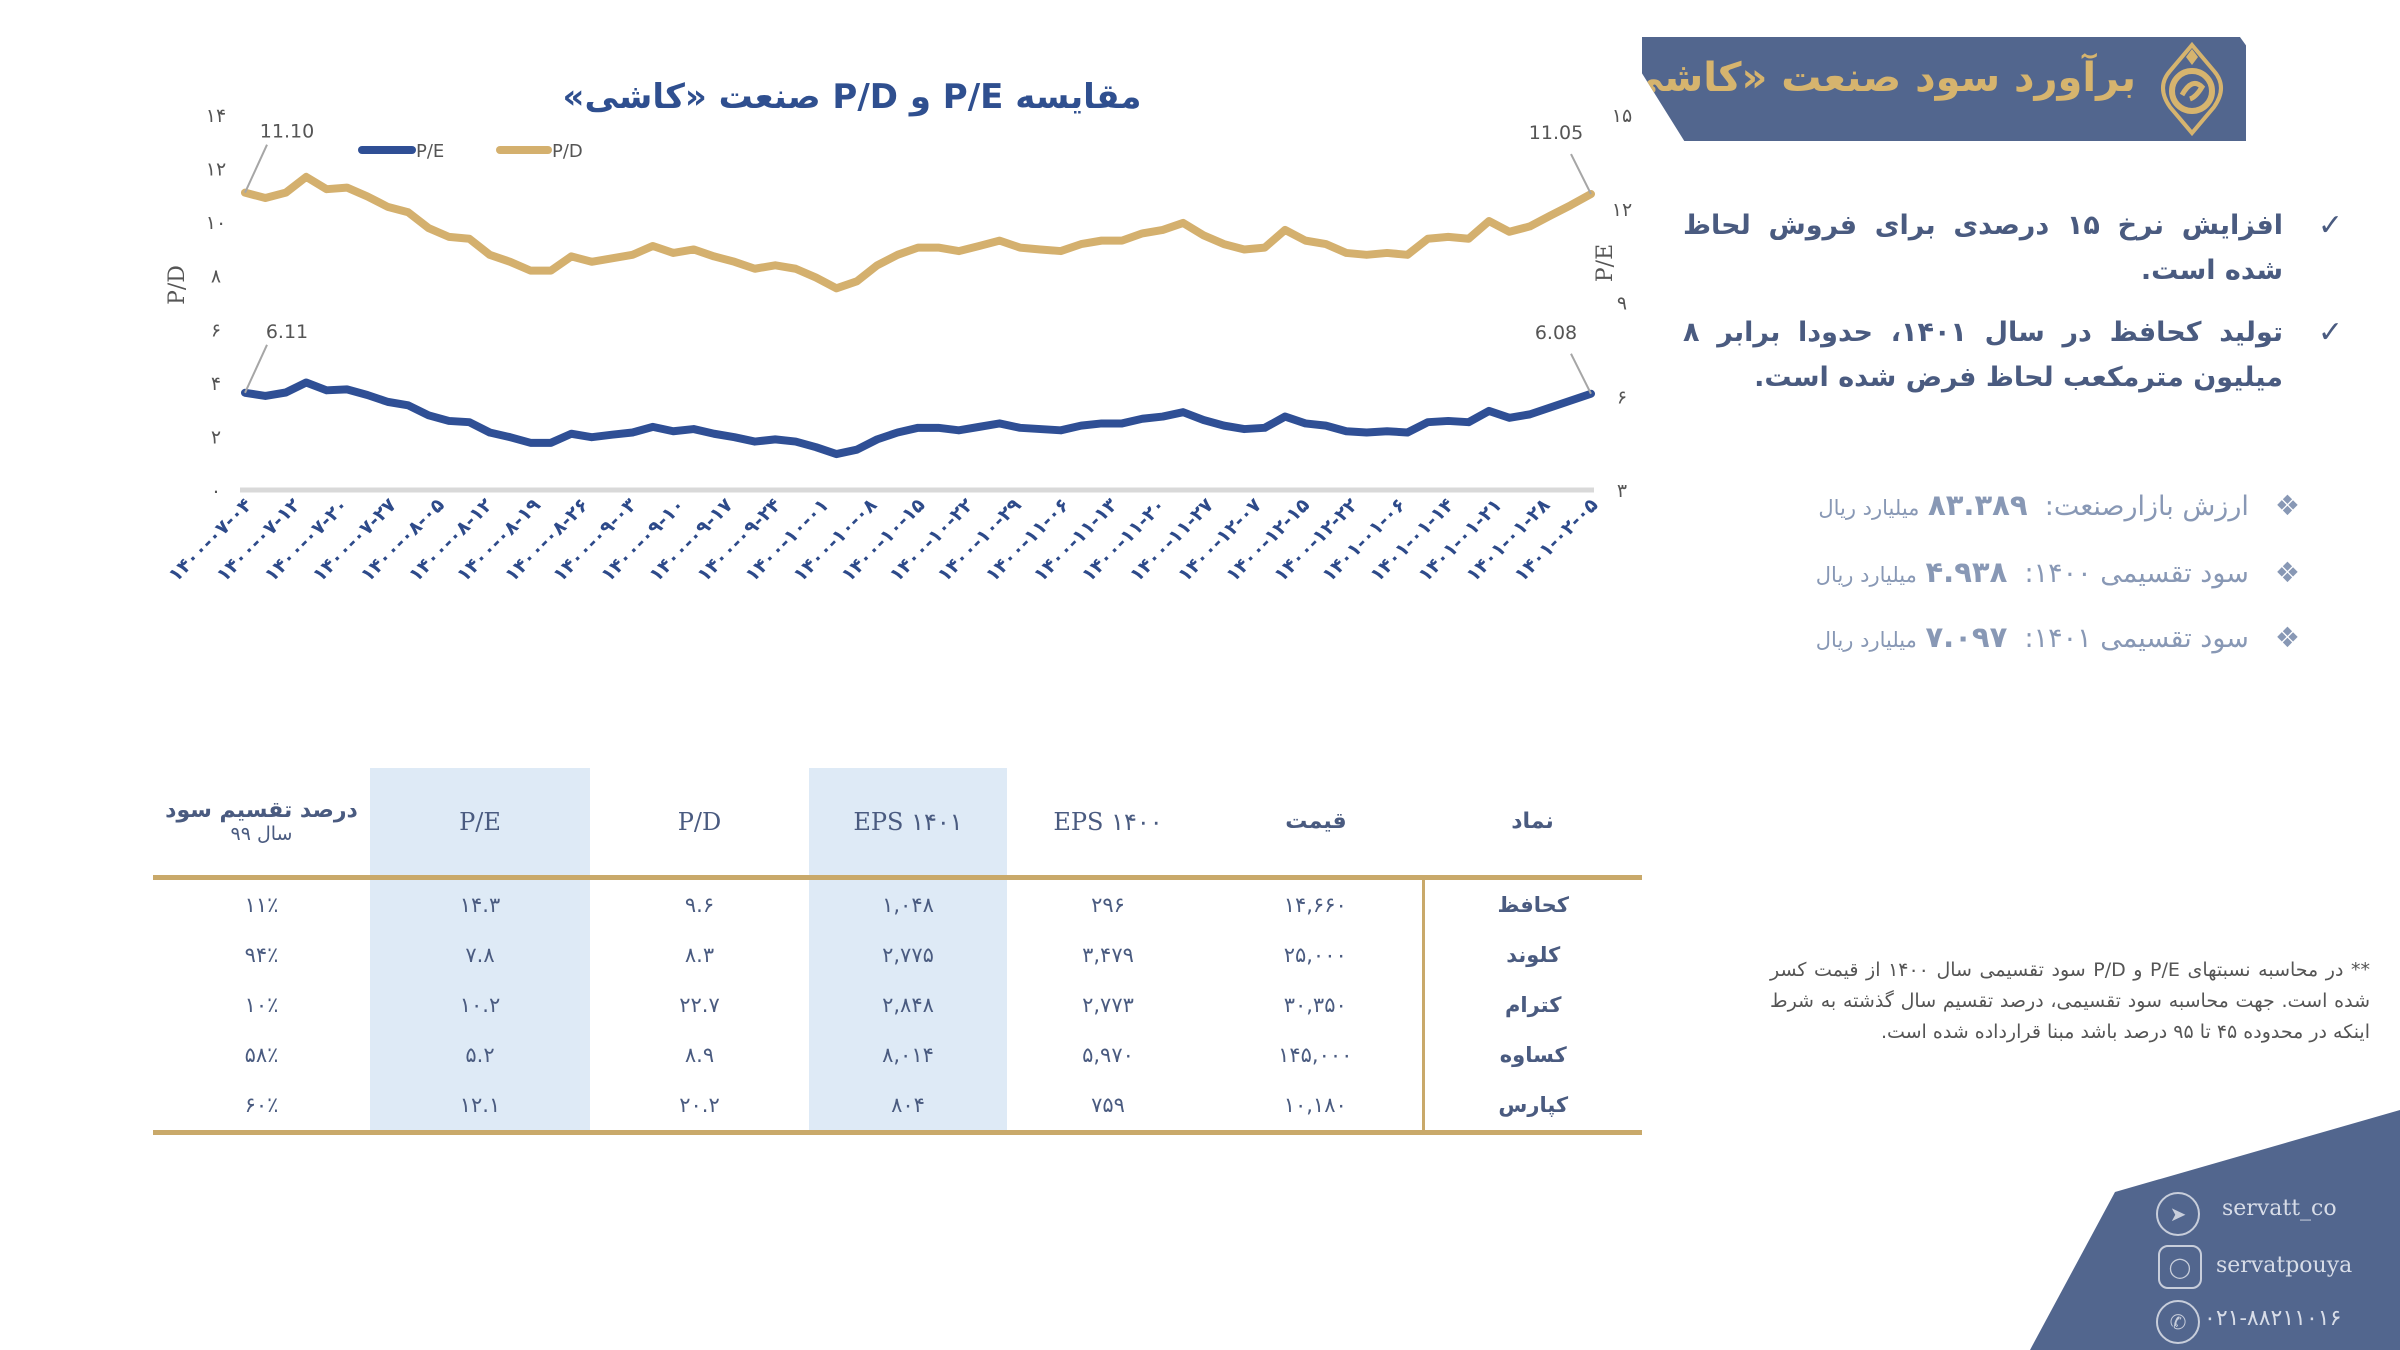 The image size is (2400, 1350). What do you see at coordinates (1531, 903) in the screenshot?
I see `cell-symbol: کحافظ` at bounding box center [1531, 903].